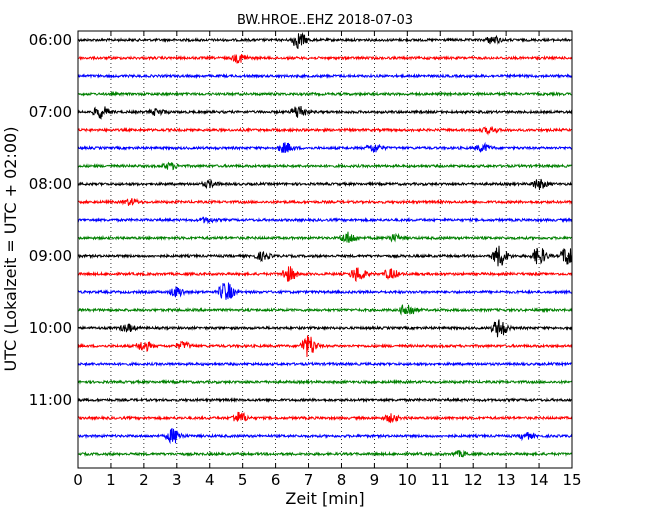 The image size is (650, 520). What do you see at coordinates (50, 184) in the screenshot?
I see `y-tick-label: 08:00` at bounding box center [50, 184].